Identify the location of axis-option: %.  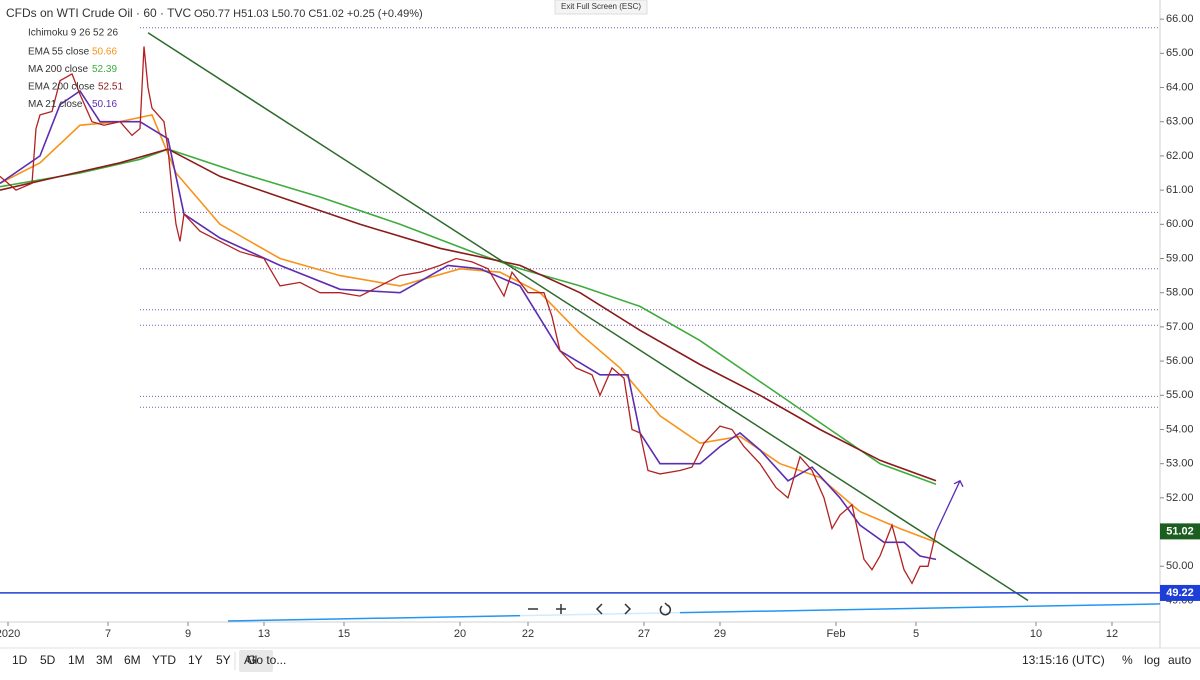
(1127, 660).